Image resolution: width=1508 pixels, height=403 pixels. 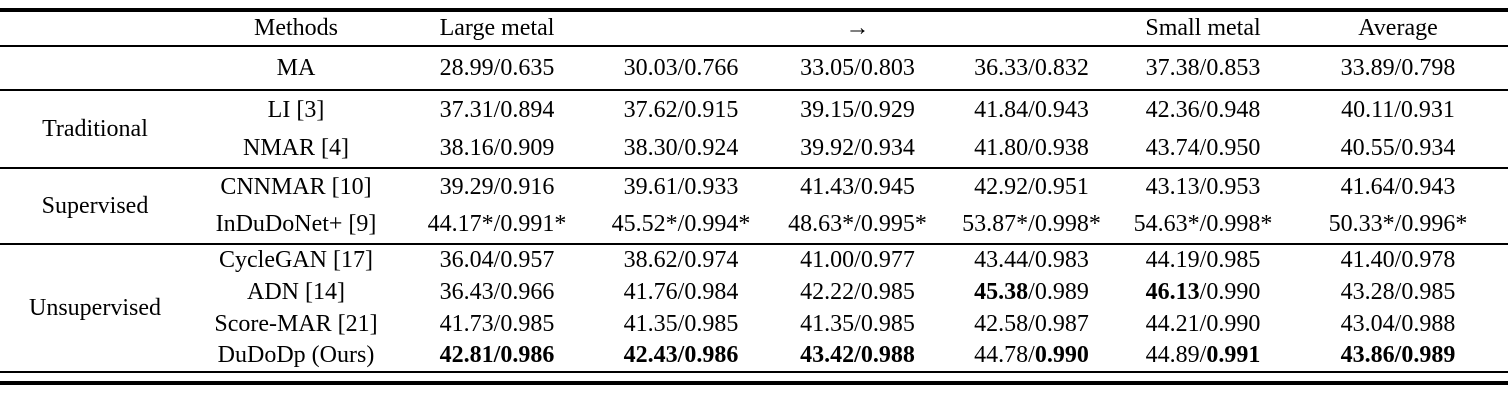 I want to click on metric-cell: 28.99/0.635, so click(x=497, y=68).